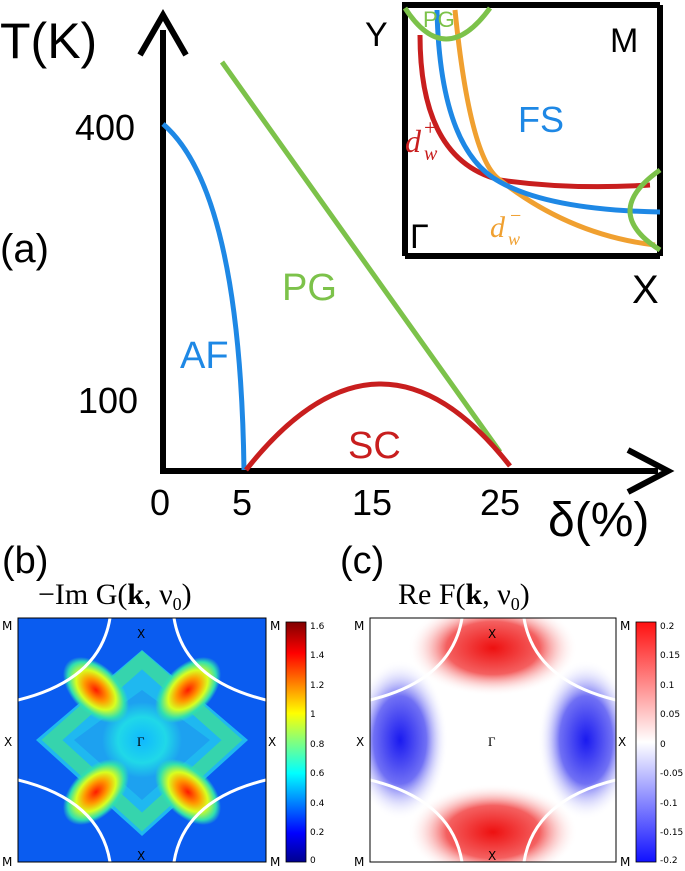  What do you see at coordinates (204, 296) in the screenshot?
I see `af-boundary` at bounding box center [204, 296].